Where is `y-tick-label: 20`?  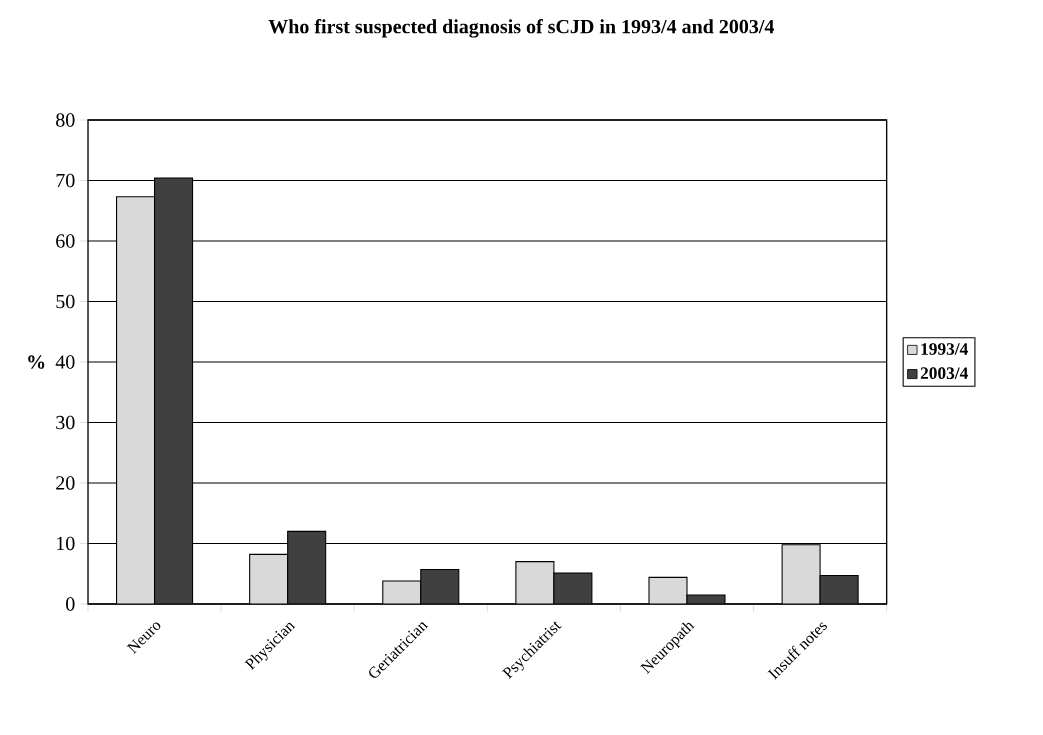 y-tick-label: 20 is located at coordinates (65, 483).